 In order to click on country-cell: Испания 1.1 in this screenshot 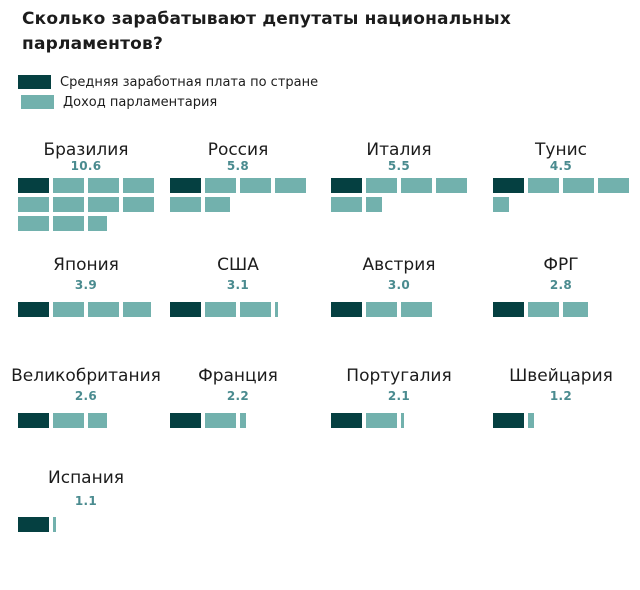, I will do `click(86, 500)`.